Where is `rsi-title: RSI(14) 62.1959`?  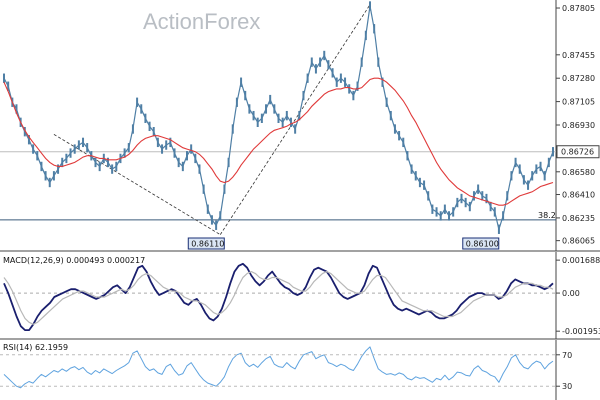 rsi-title: RSI(14) 62.1959 is located at coordinates (35, 347).